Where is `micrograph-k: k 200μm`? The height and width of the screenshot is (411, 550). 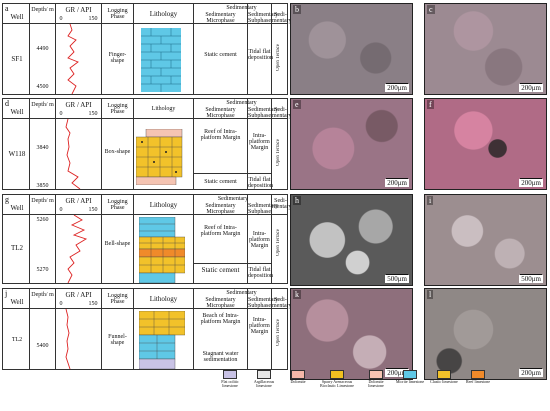 micrograph-k: k 200μm is located at coordinates (351, 334).